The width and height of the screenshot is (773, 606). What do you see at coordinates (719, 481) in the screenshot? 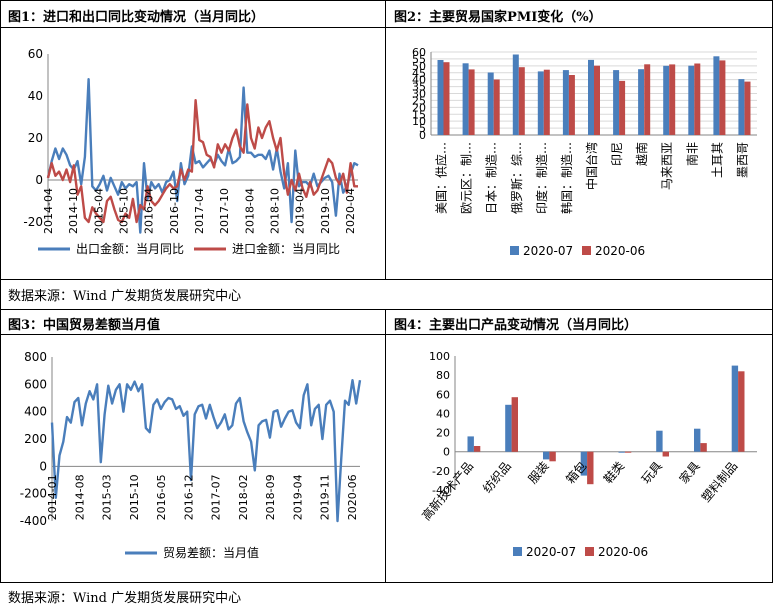
I see `category-label: 塑料制品` at bounding box center [719, 481].